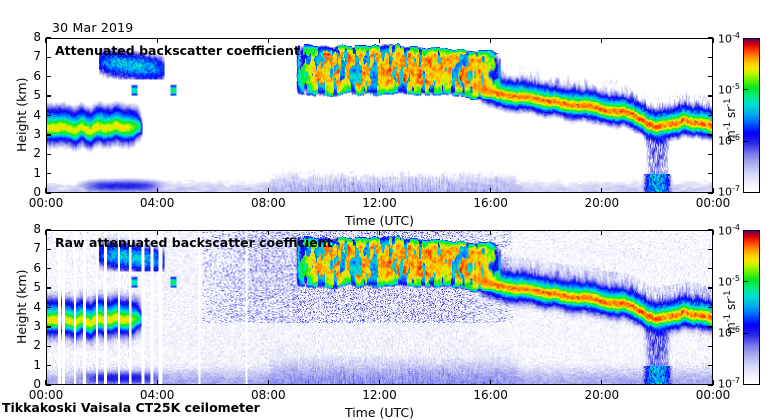  Describe the element at coordinates (713, 203) in the screenshot. I see `x-tick-label-0-6: 00:00` at that location.